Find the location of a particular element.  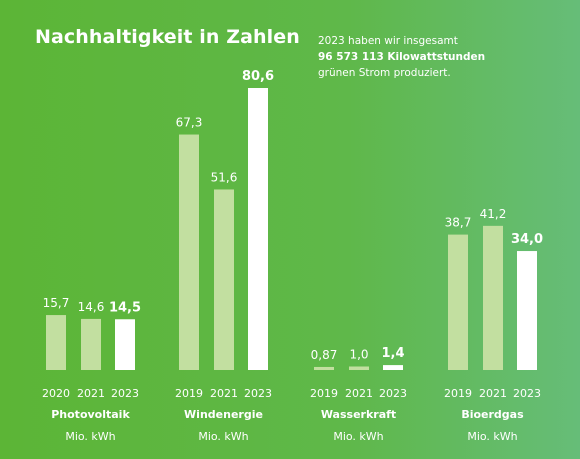

bar-value-label: 14,5 is located at coordinates (125, 307).